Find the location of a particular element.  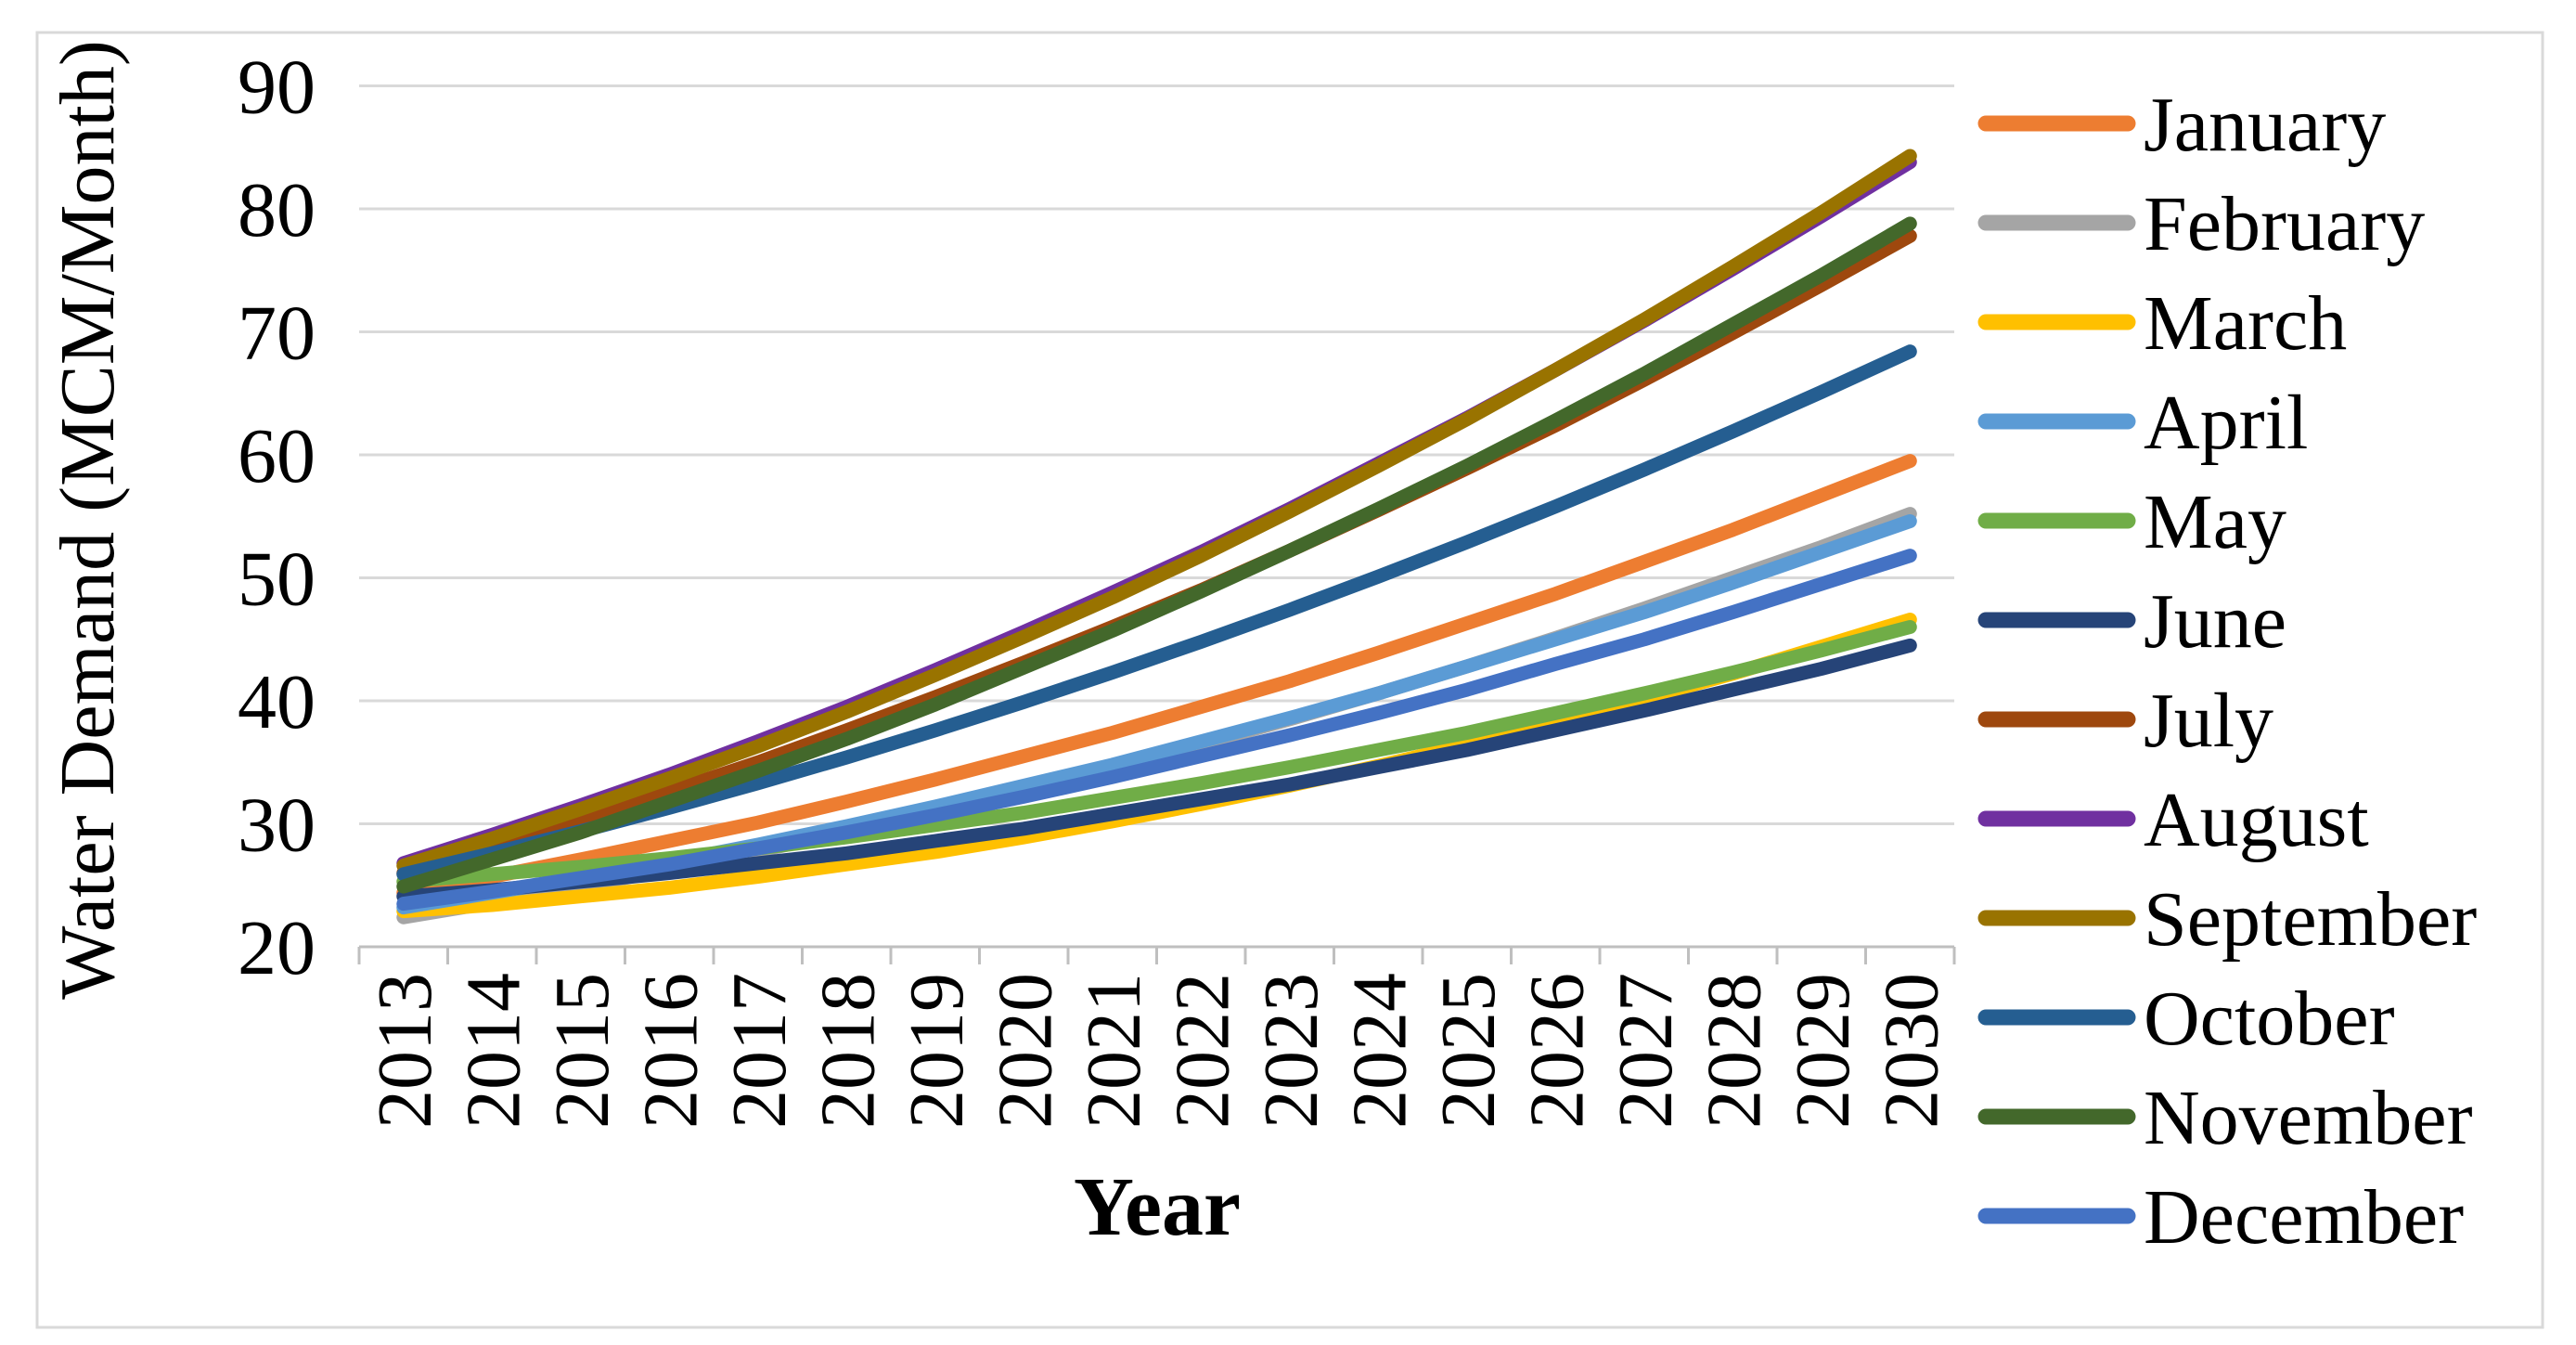

legend-item-february: February is located at coordinates (2201, 224).